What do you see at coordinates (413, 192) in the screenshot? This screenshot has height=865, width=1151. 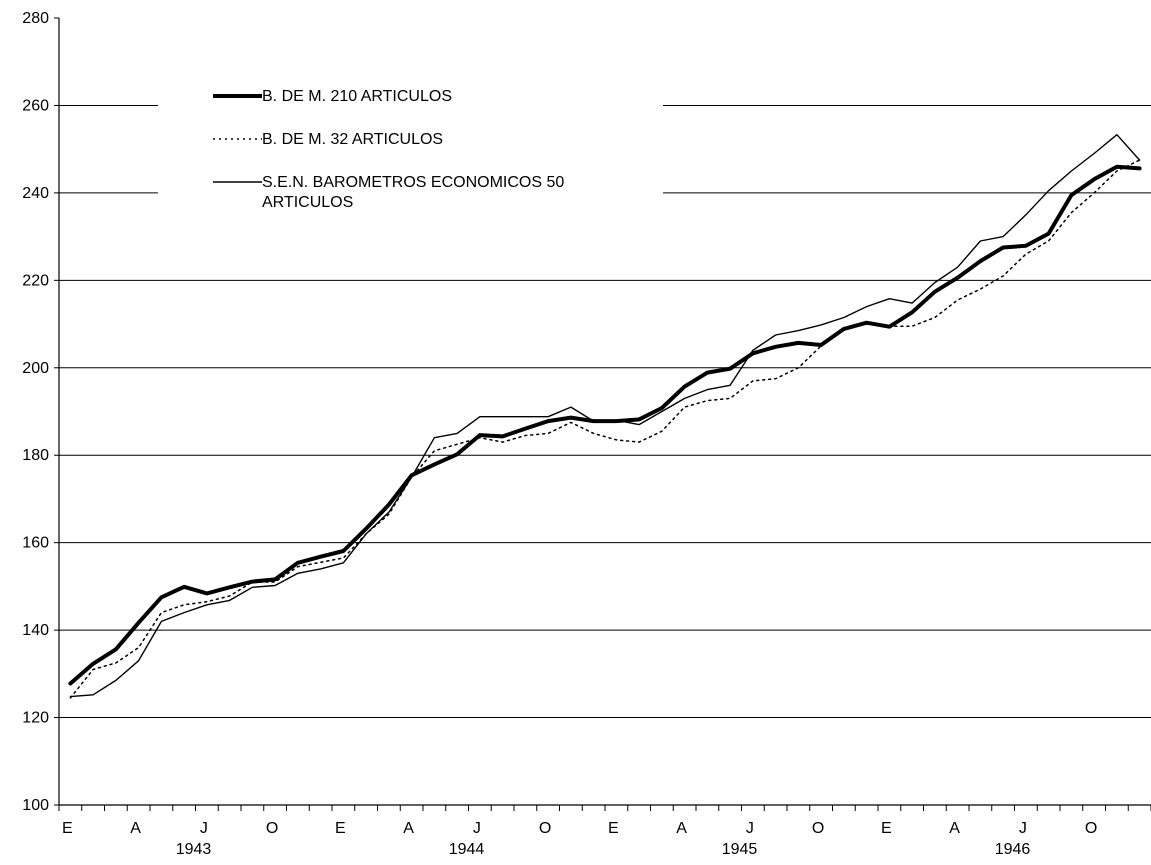 I see `legend-label-3: S.E.N. BAROMETROS ECONOMICOS 50 ARTICULOS` at bounding box center [413, 192].